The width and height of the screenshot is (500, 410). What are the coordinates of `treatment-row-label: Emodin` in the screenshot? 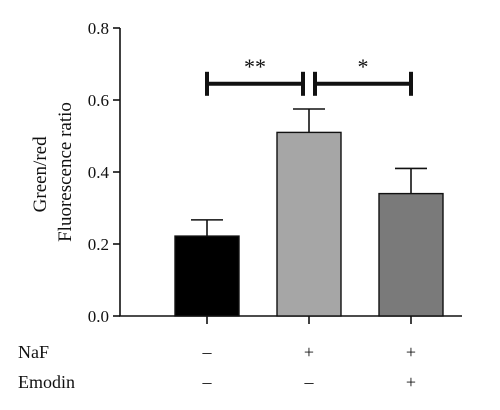 It's located at (46, 382).